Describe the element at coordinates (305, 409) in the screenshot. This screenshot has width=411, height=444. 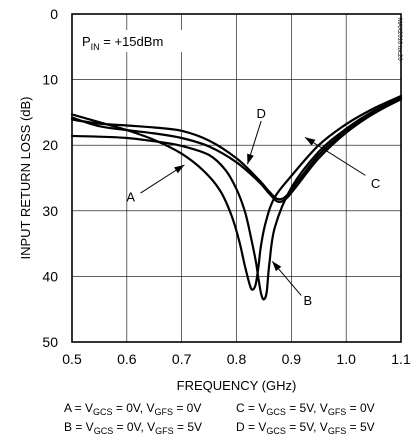
I see `condition-c: C = VGCS = 5V, VGFS = 0V` at that location.